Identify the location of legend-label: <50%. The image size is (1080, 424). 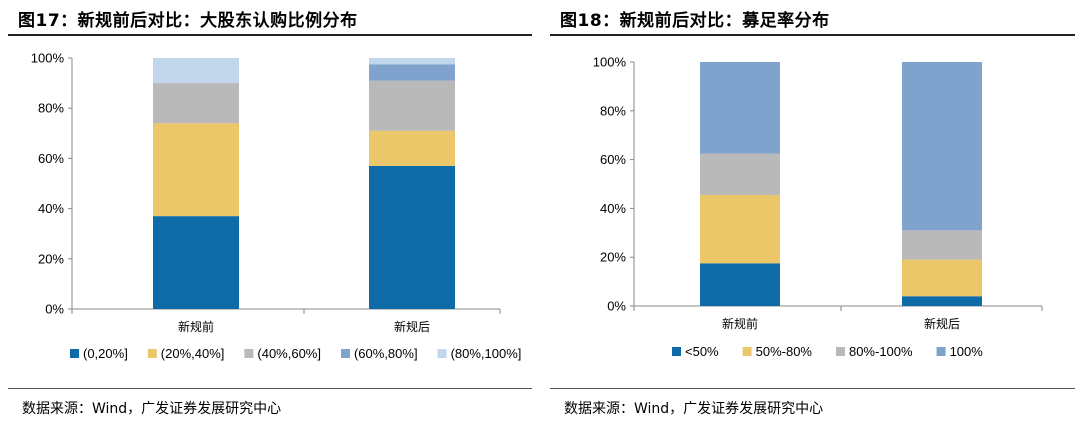
(702, 351).